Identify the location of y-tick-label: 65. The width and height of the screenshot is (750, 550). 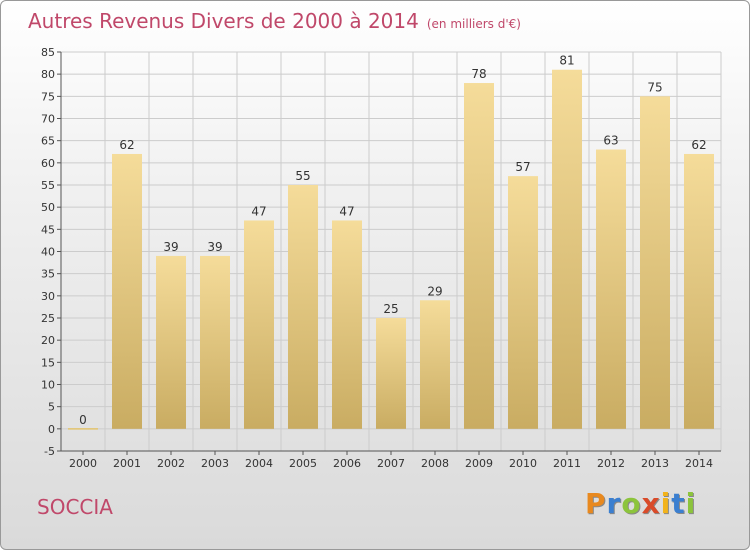
(48, 141).